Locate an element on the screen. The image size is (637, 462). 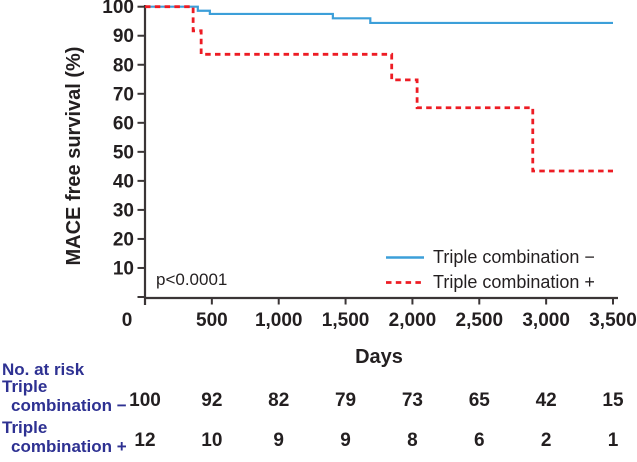
risk-count: 82 is located at coordinates (279, 400).